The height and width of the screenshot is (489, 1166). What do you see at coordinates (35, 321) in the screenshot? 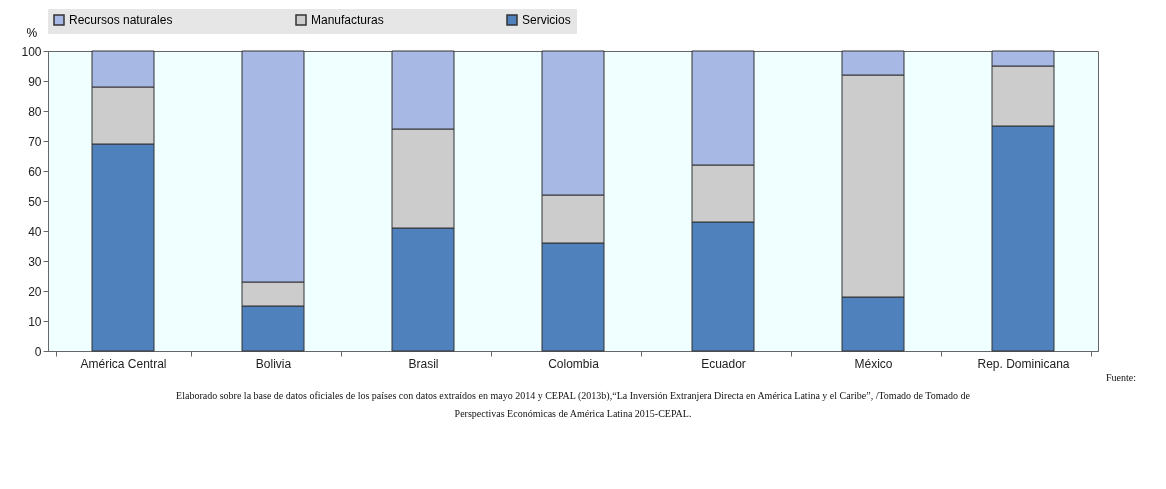
I see `y-tick-label: 10` at bounding box center [35, 321].